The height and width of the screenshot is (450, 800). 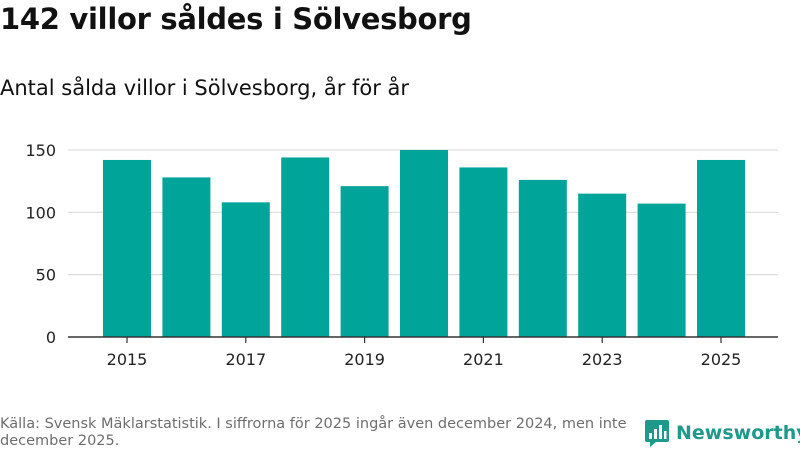 What do you see at coordinates (127, 248) in the screenshot?
I see `bar-2015` at bounding box center [127, 248].